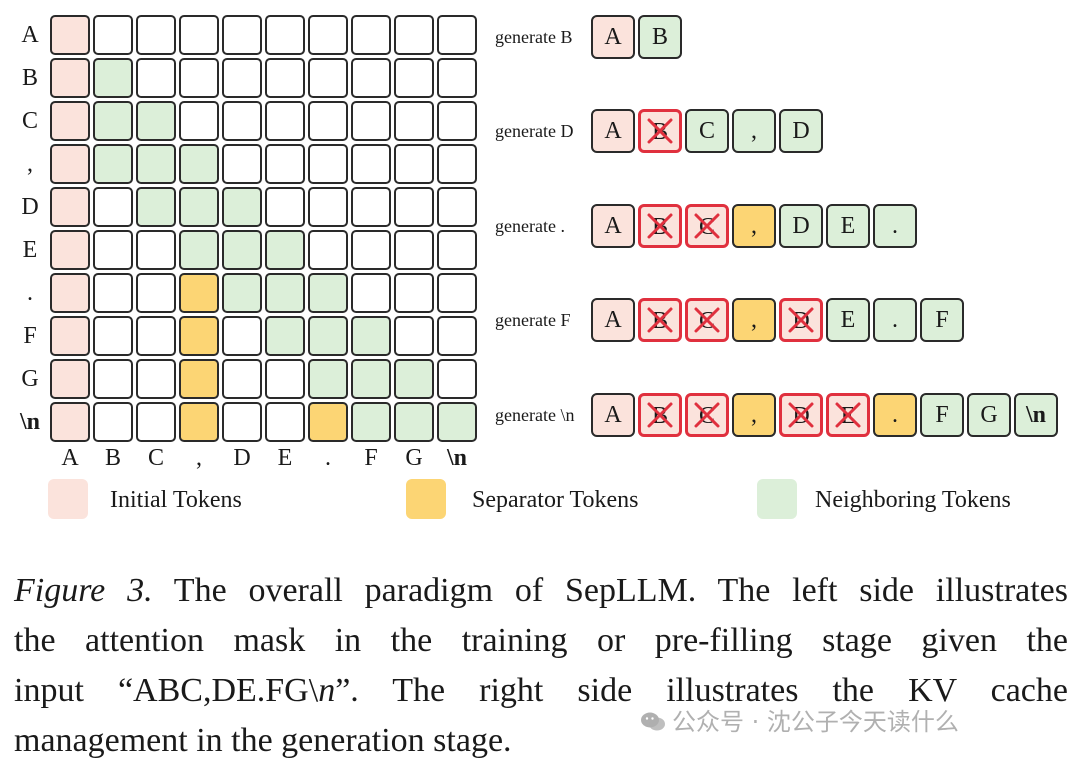 The width and height of the screenshot is (1080, 766). Describe the element at coordinates (30, 35) in the screenshot. I see `row-label-0: A` at that location.